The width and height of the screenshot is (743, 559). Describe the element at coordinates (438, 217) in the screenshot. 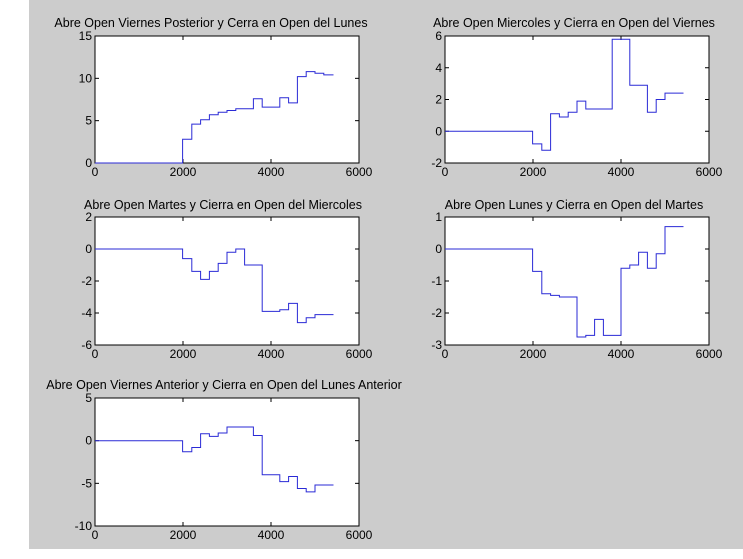

I see `y-tick-label: 1` at that location.